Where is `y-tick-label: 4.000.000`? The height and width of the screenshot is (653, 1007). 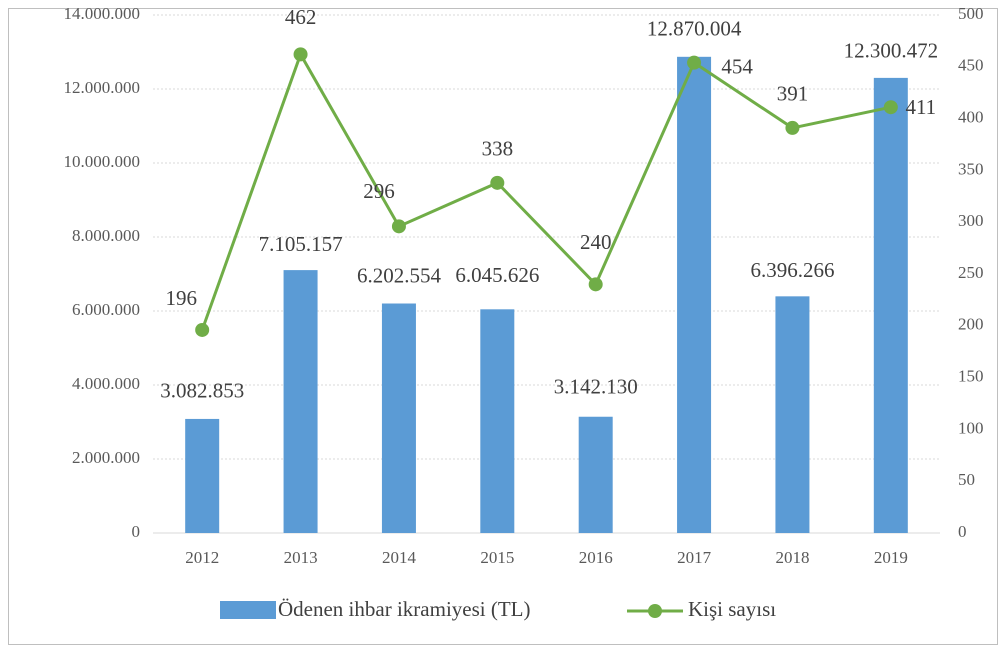 y-tick-label: 4.000.000 is located at coordinates (106, 383).